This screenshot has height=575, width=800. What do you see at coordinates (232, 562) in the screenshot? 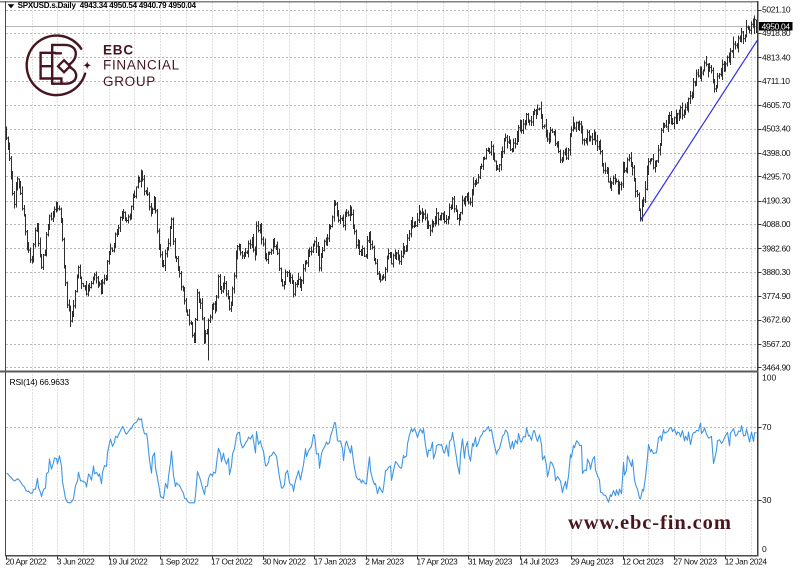
I see `svg-text: 17 Oct 2022` at bounding box center [232, 562].